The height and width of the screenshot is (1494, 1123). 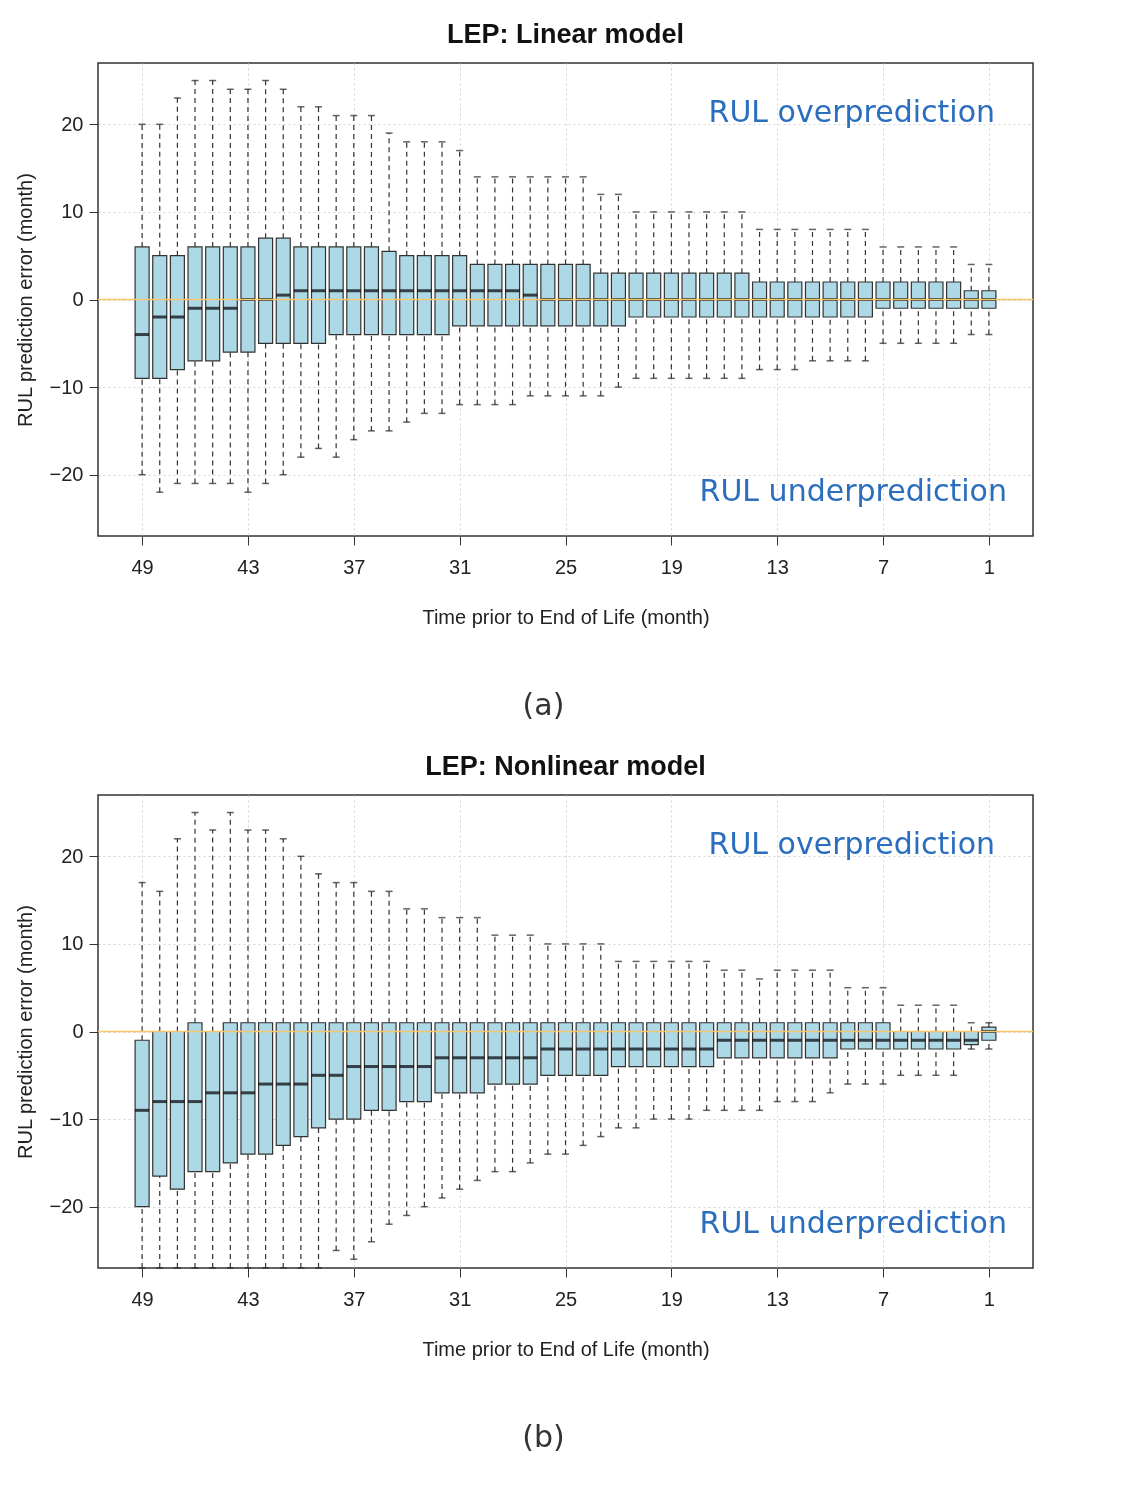 I want to click on text: (a), so click(x=543, y=704).